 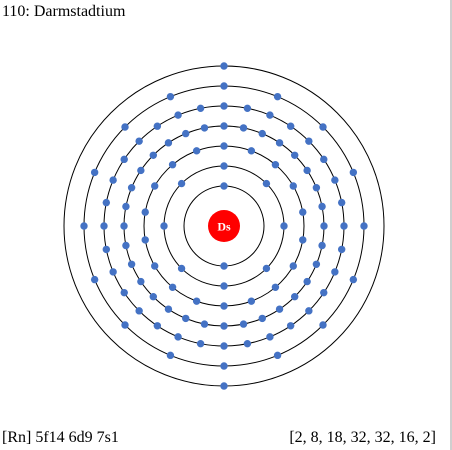 I want to click on shell-electron-counts: [2, 8, 18, 32, 32, 16, 2], so click(x=362, y=437).